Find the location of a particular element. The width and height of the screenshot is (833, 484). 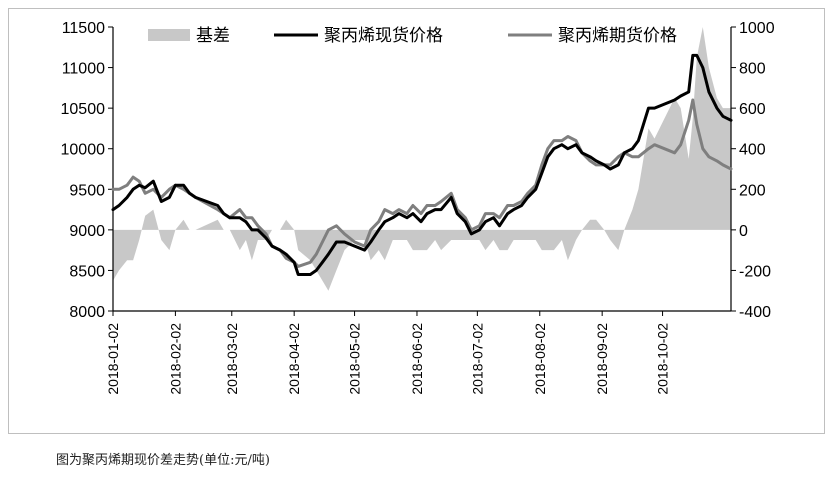

legend-label-basis: 基差 is located at coordinates (213, 36).